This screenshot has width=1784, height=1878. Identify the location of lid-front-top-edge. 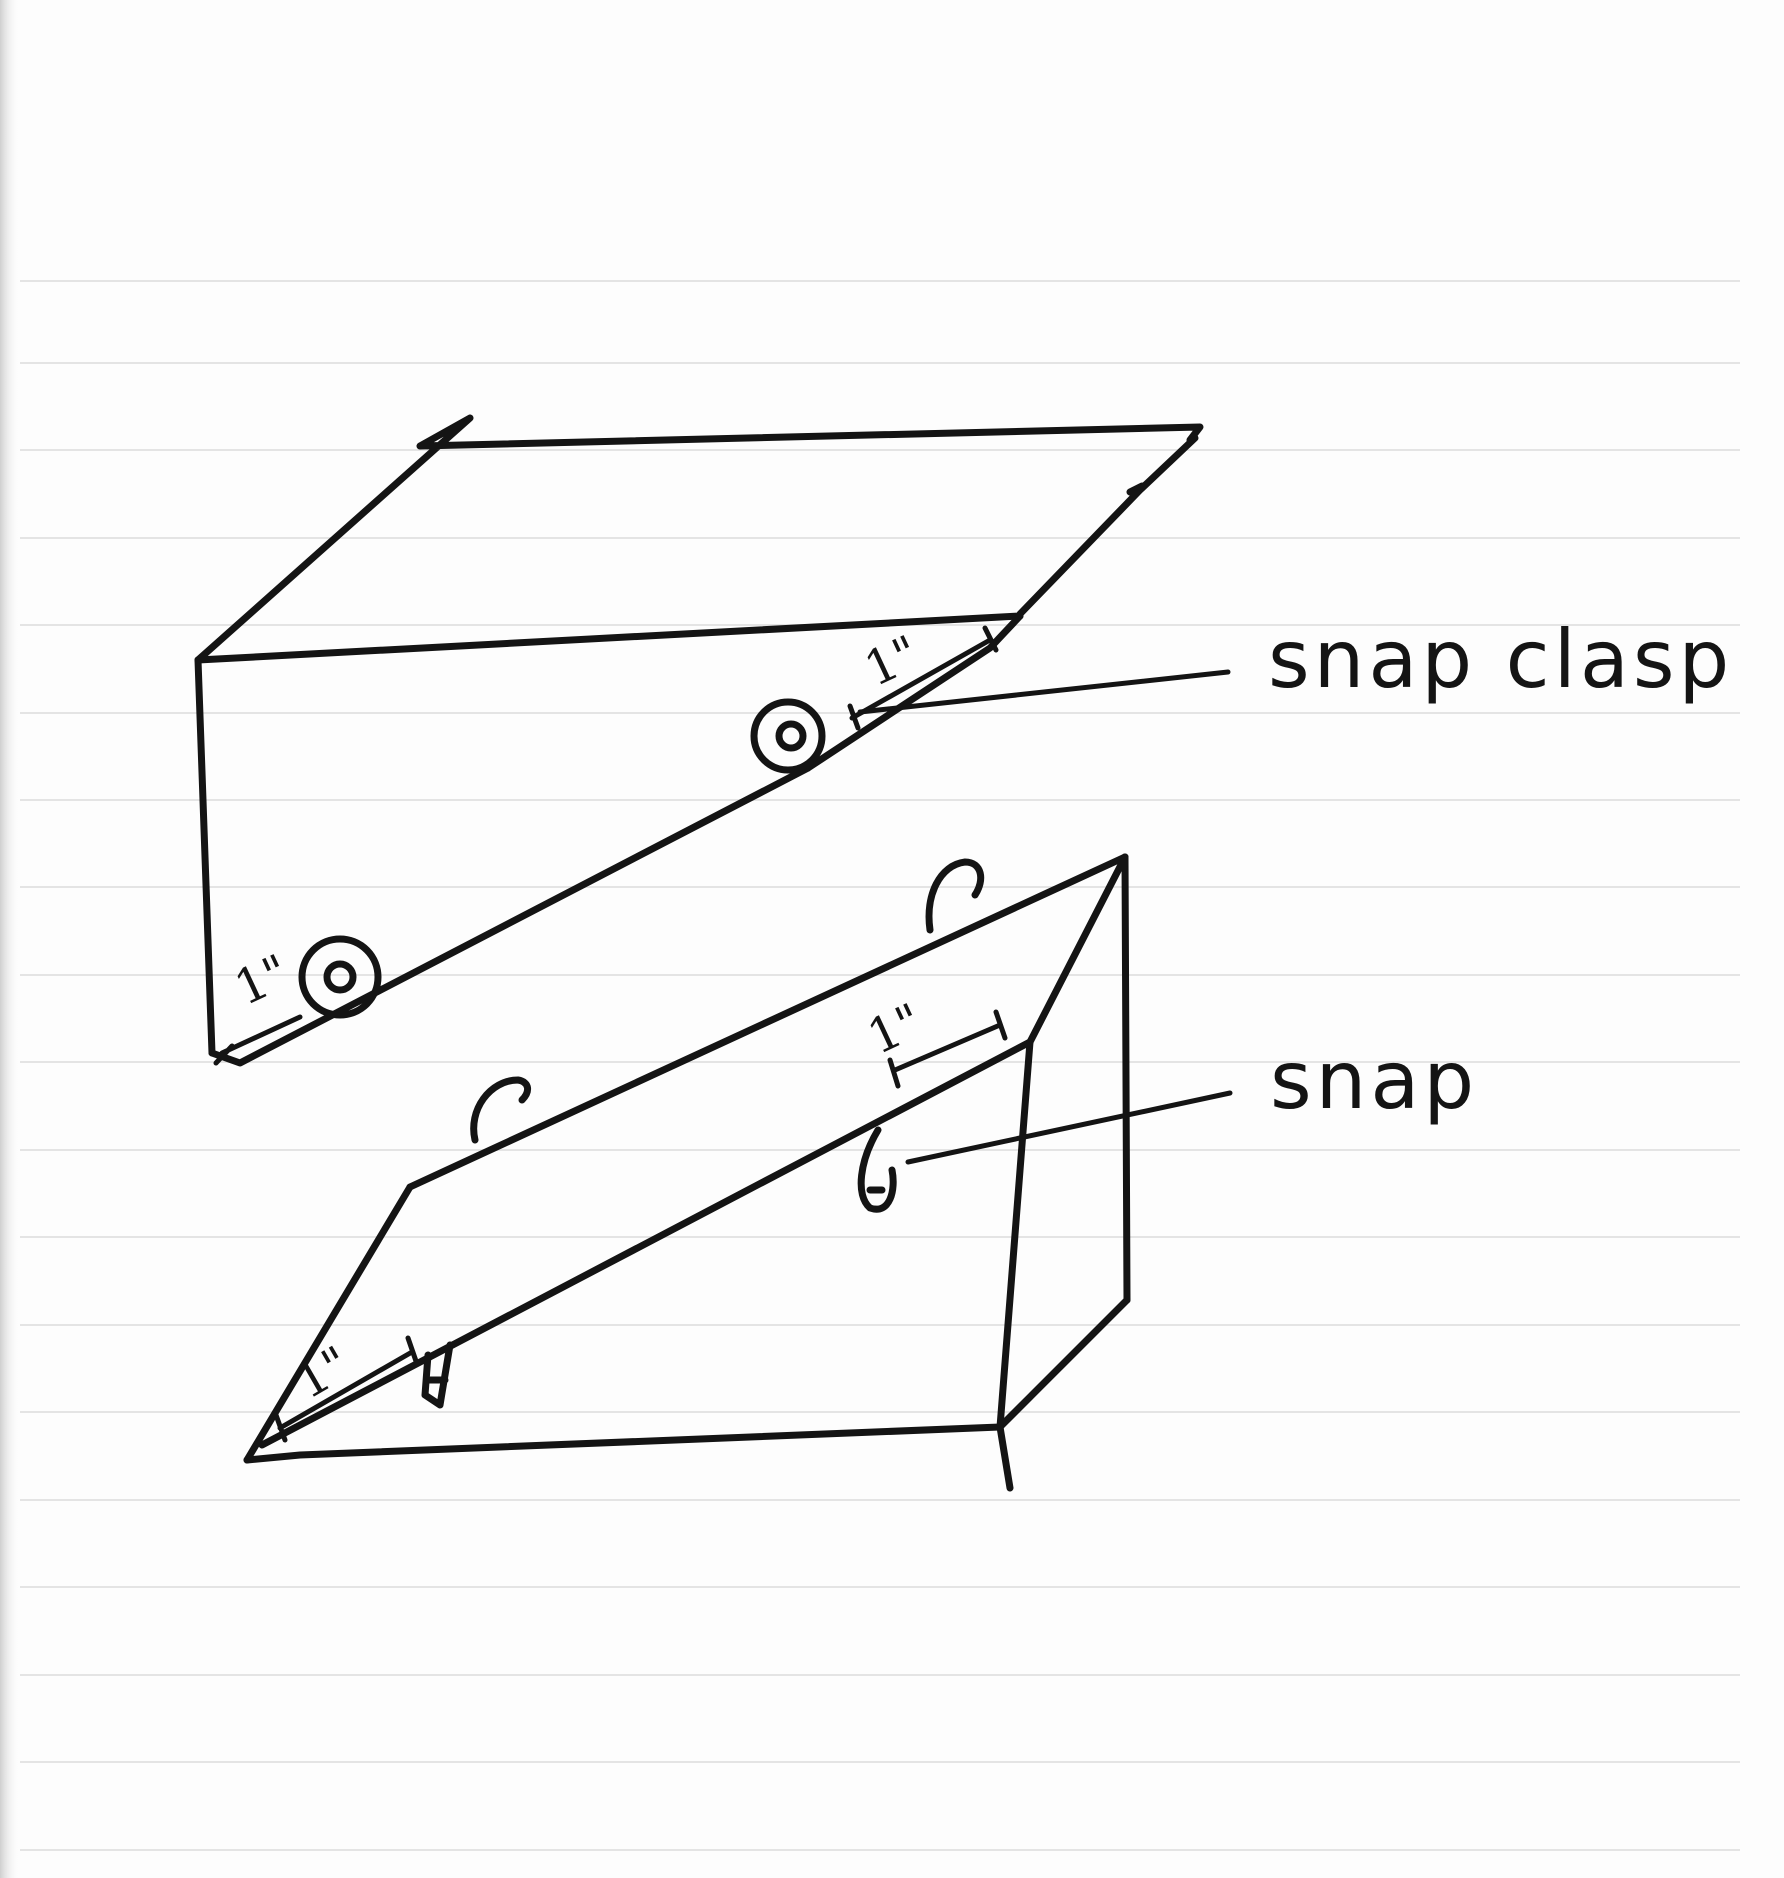
(609, 638).